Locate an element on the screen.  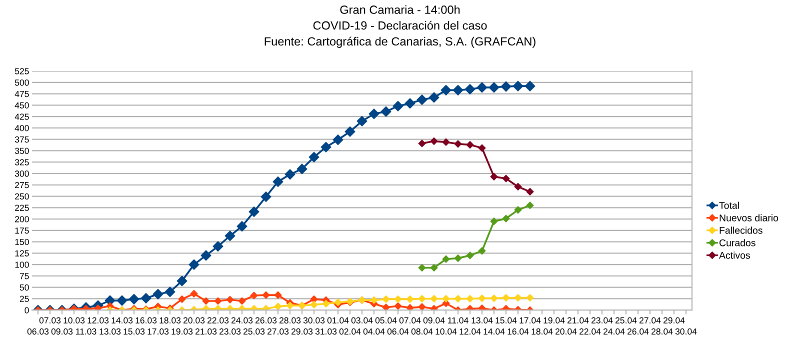
x-tick-label: 16.03 is located at coordinates (146, 320).